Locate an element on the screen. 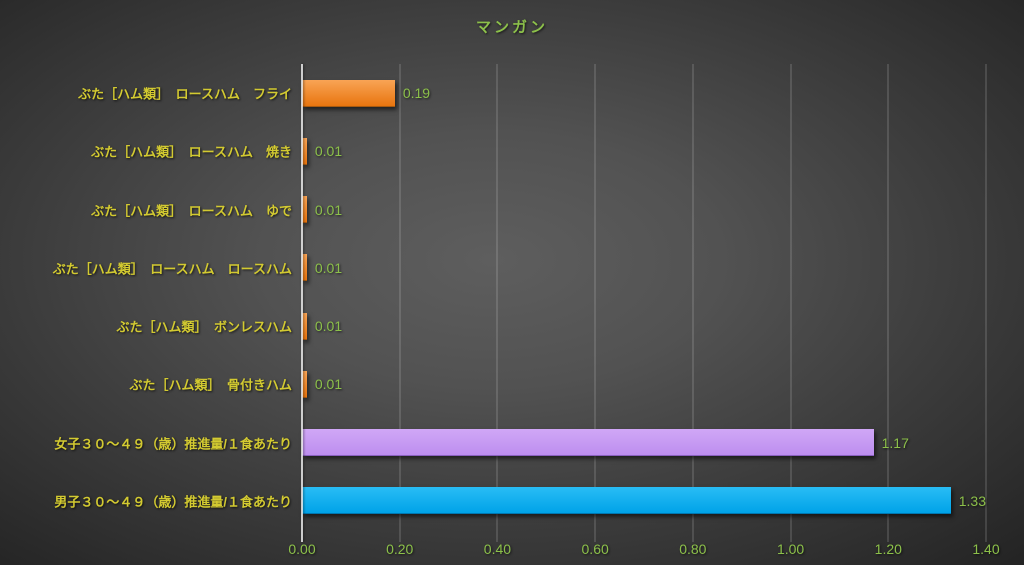 The height and width of the screenshot is (565, 1024). bar-wrap: 0.19 is located at coordinates (644, 93).